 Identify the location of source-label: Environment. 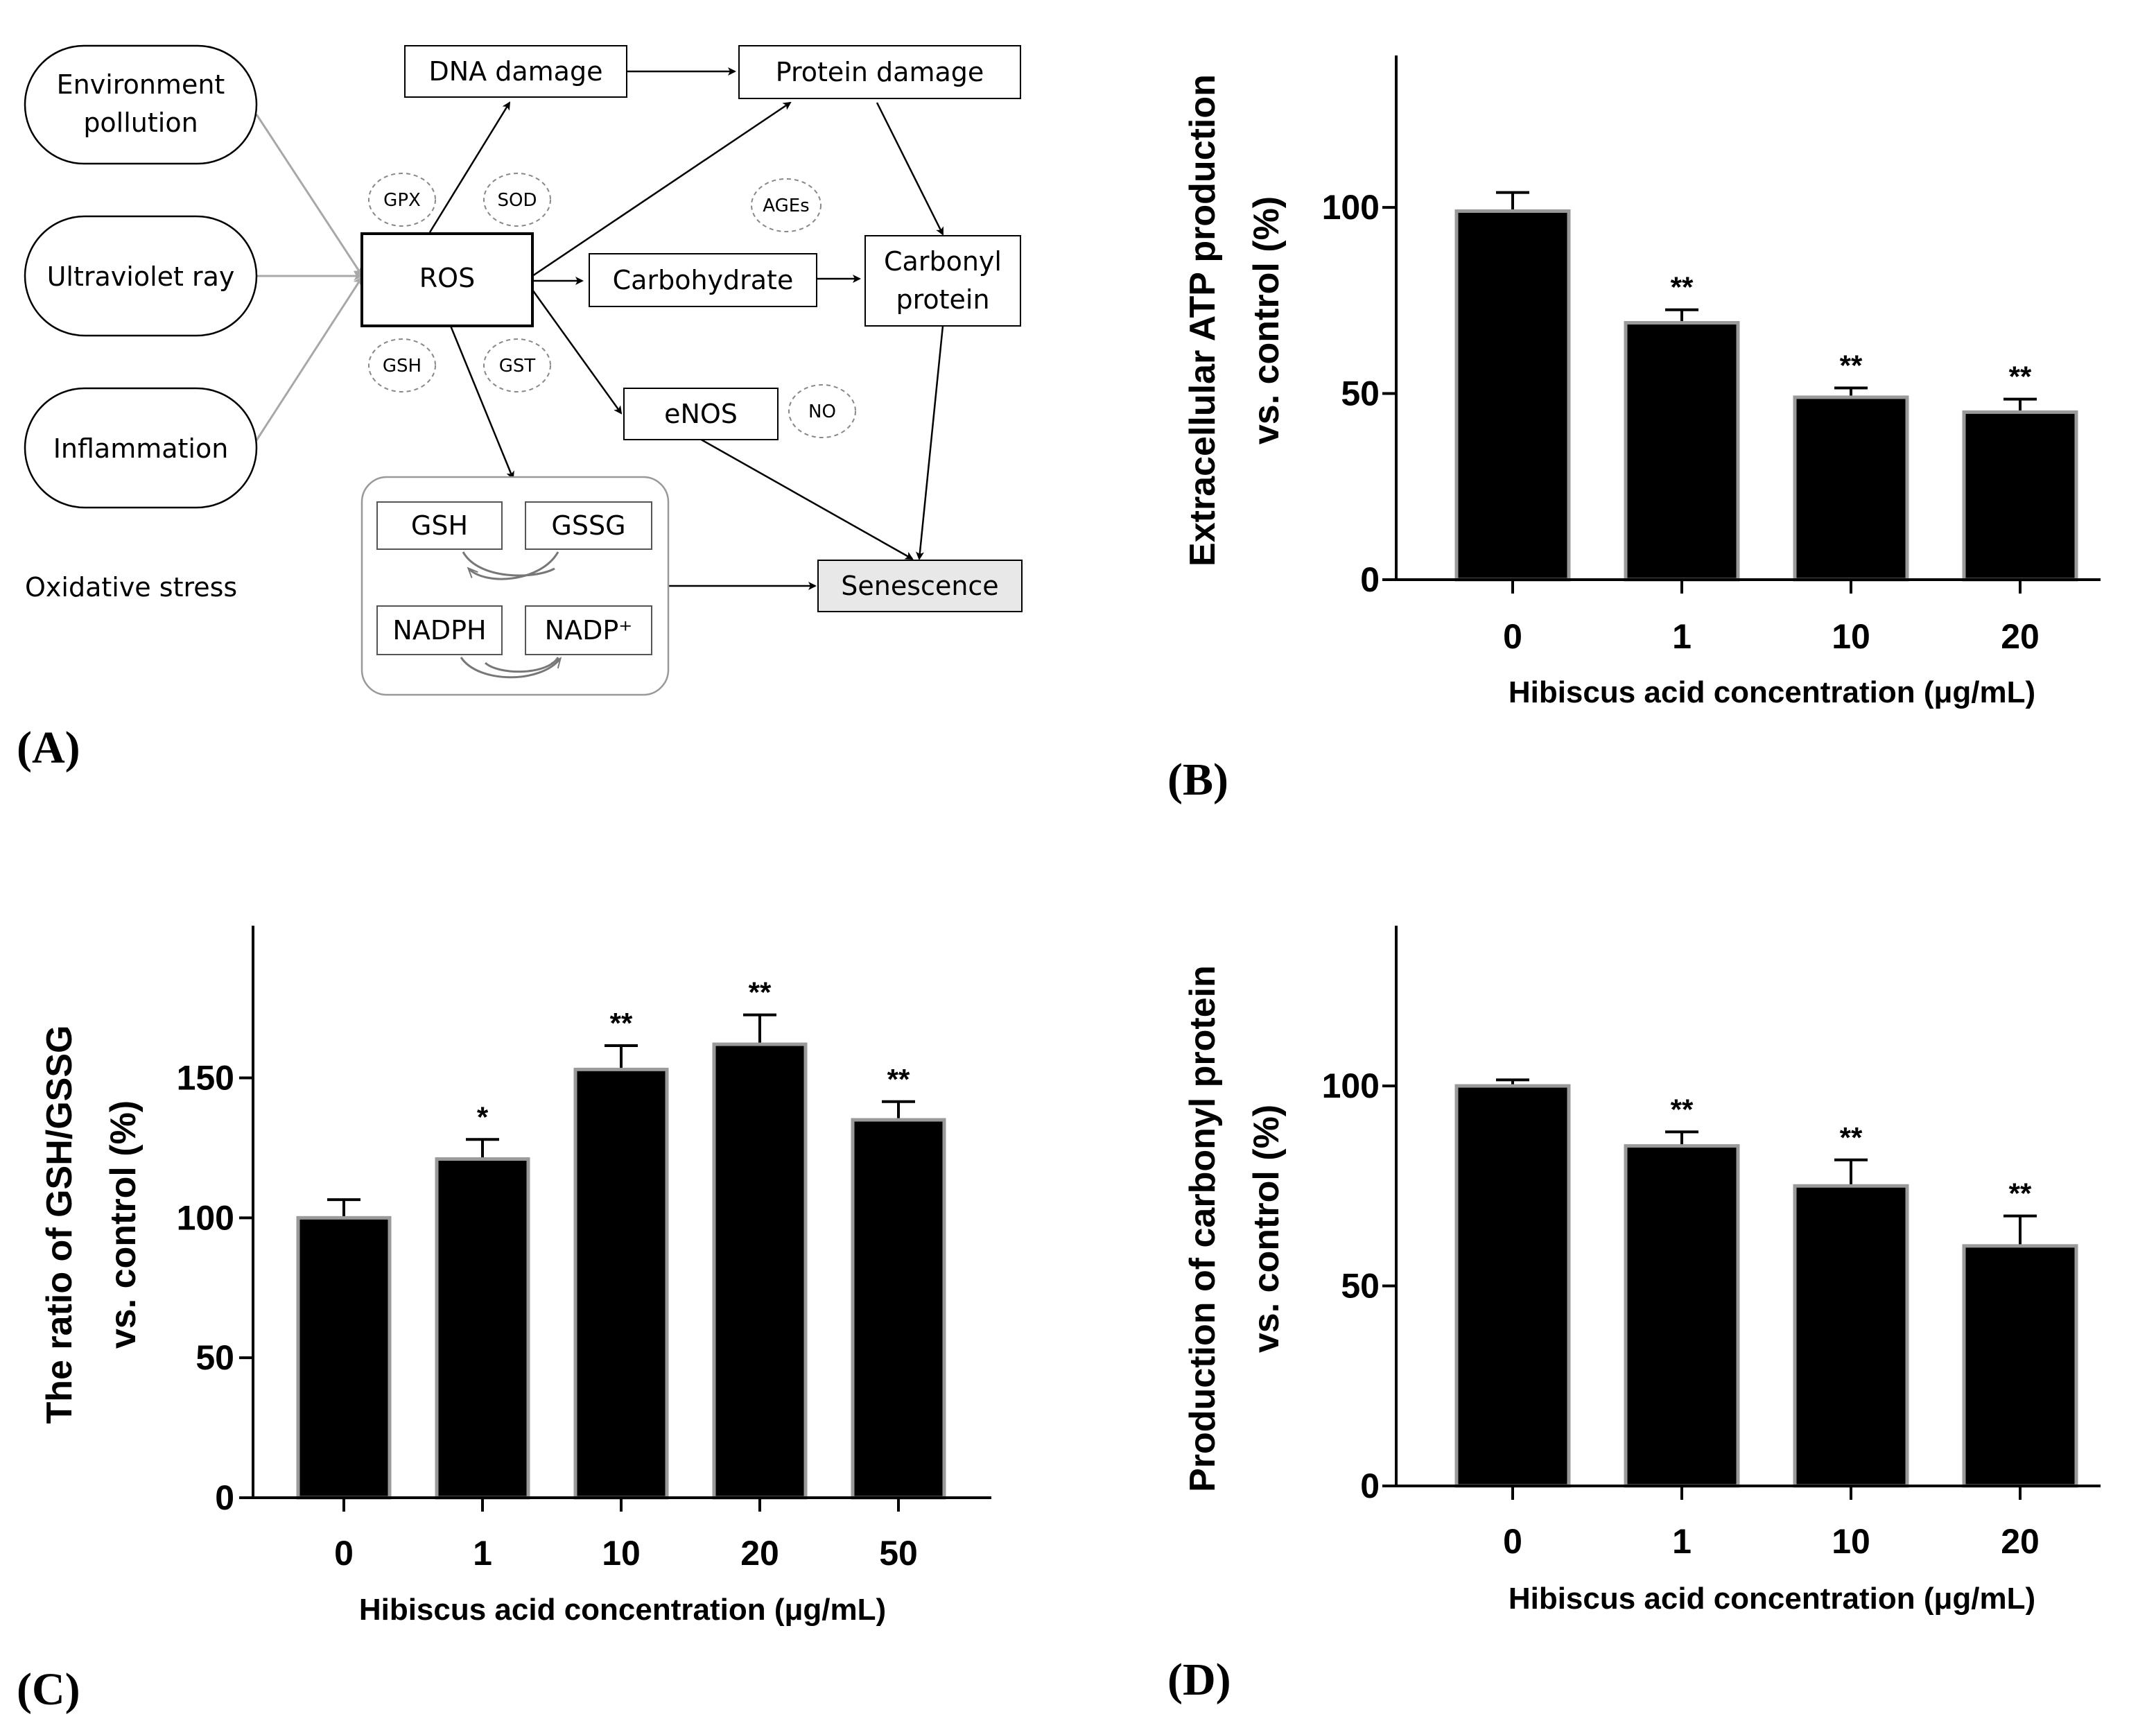
(141, 84).